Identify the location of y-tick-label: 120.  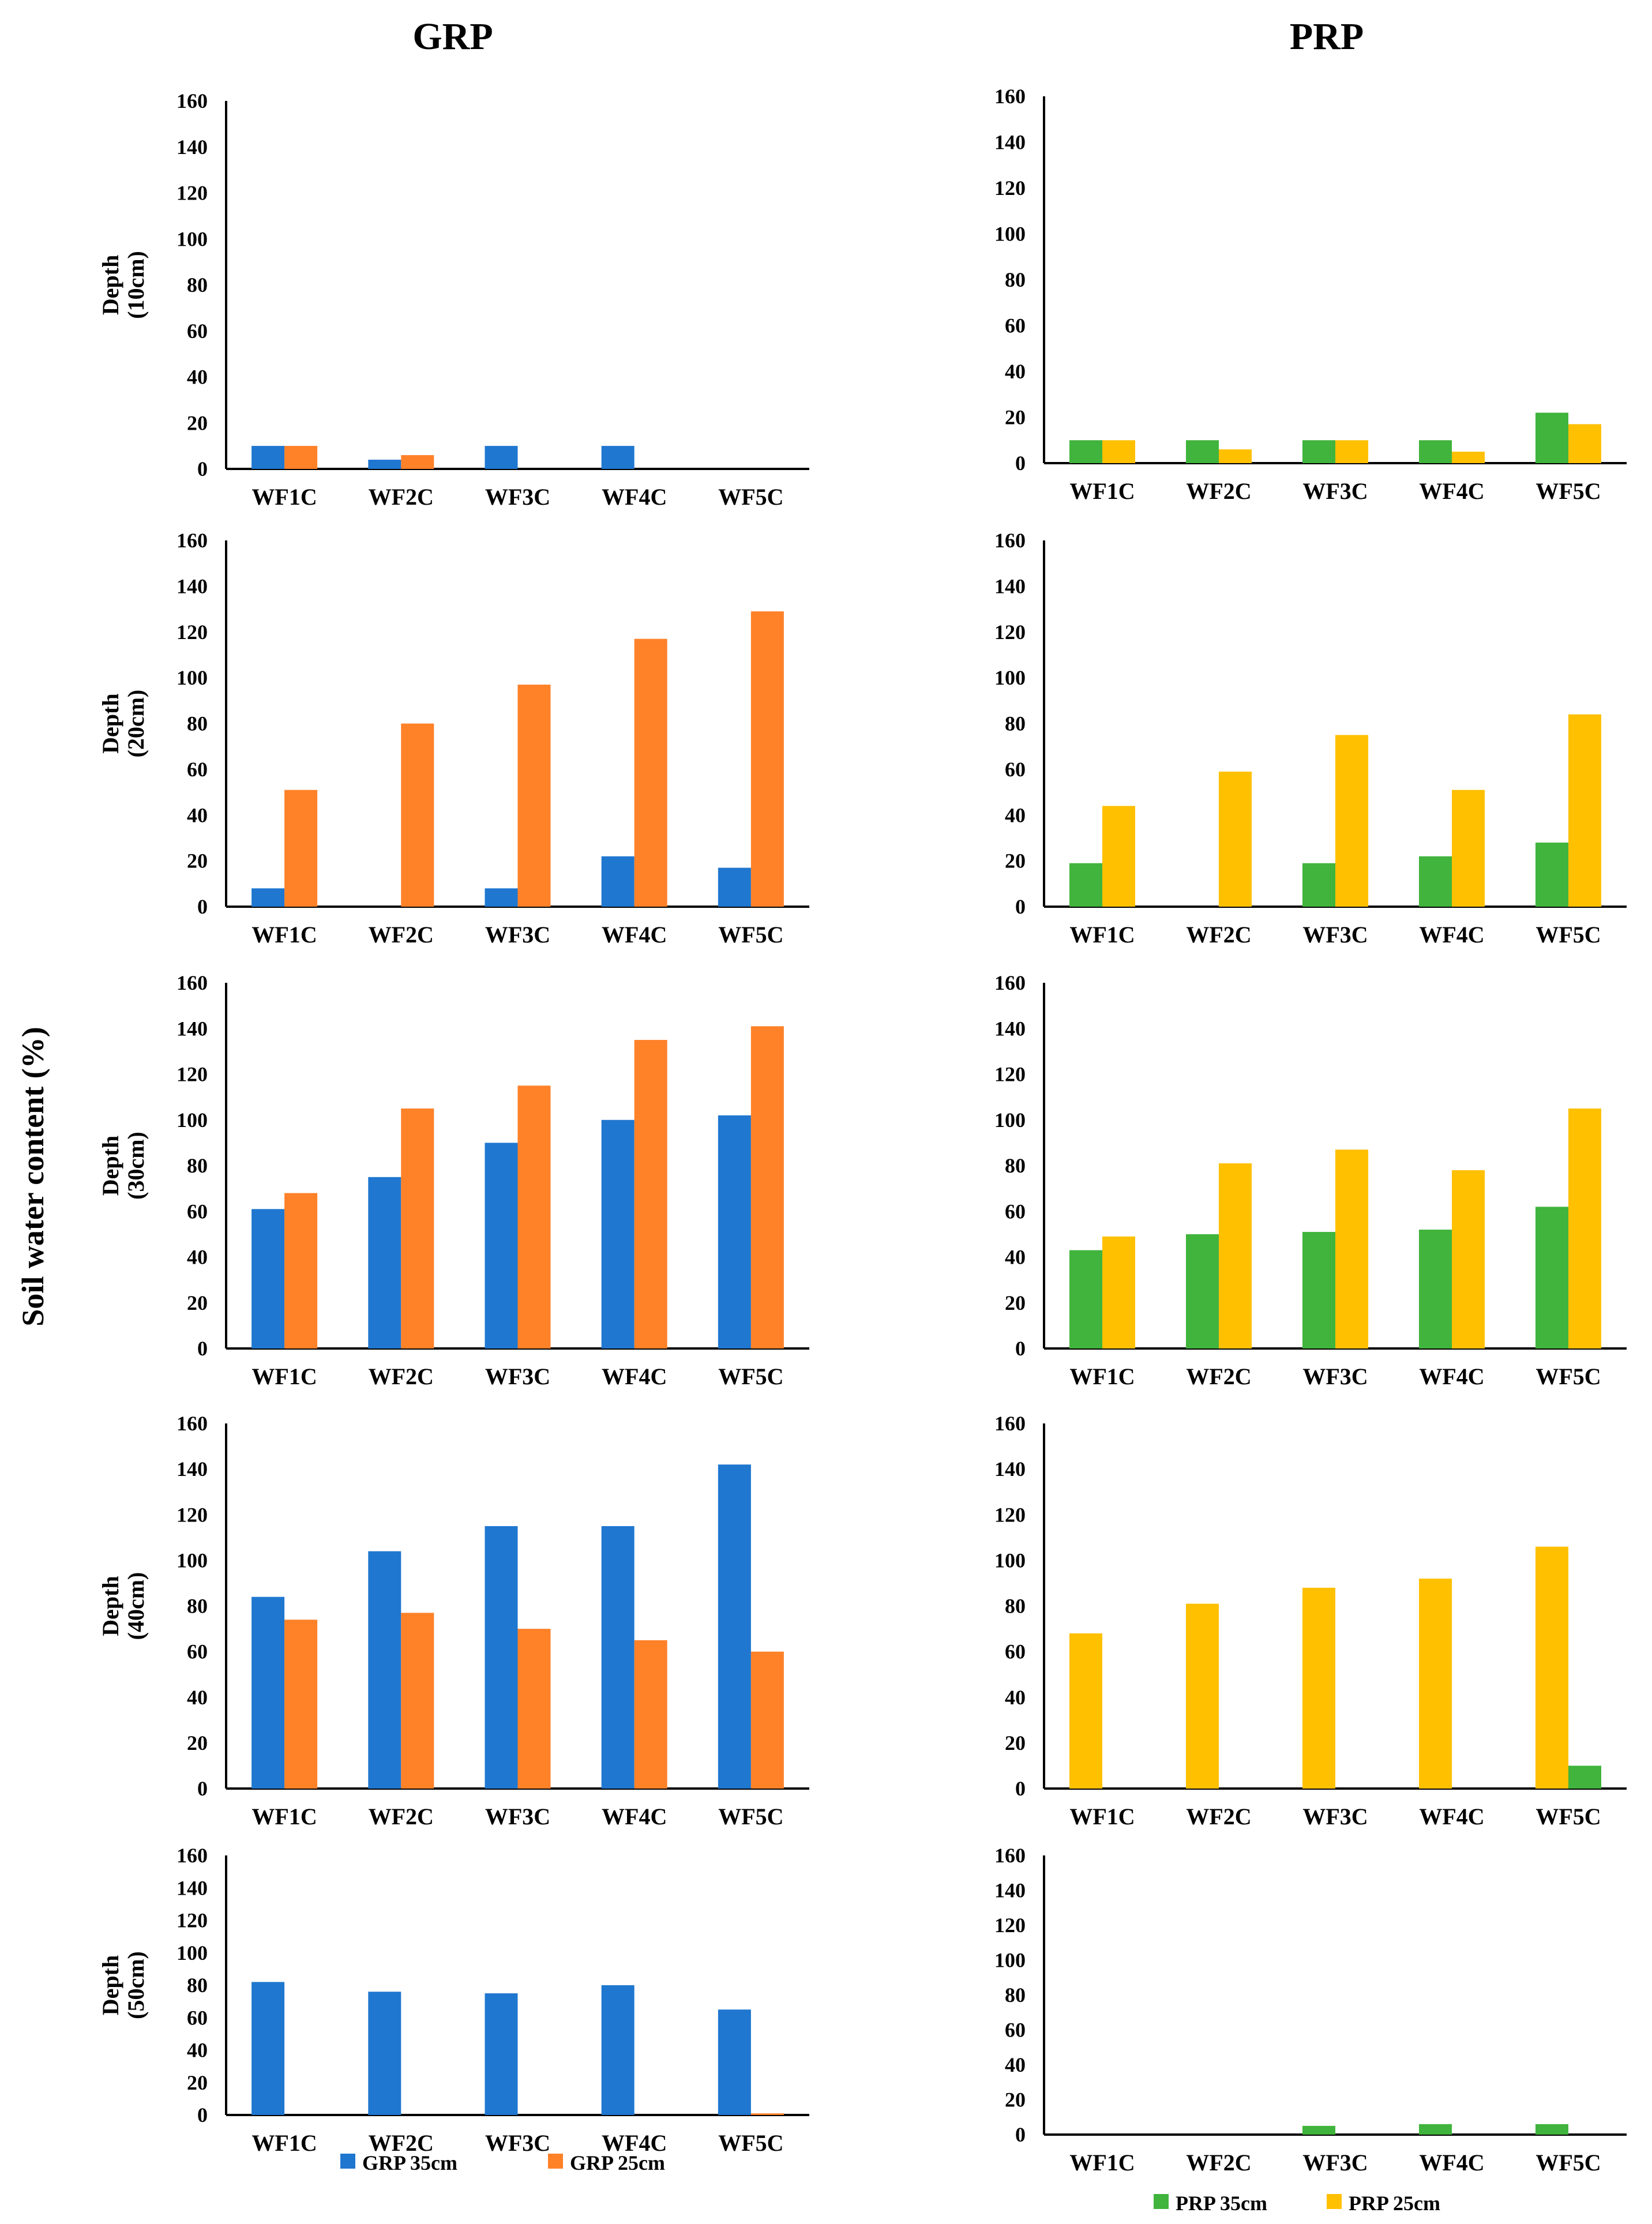
(193, 632).